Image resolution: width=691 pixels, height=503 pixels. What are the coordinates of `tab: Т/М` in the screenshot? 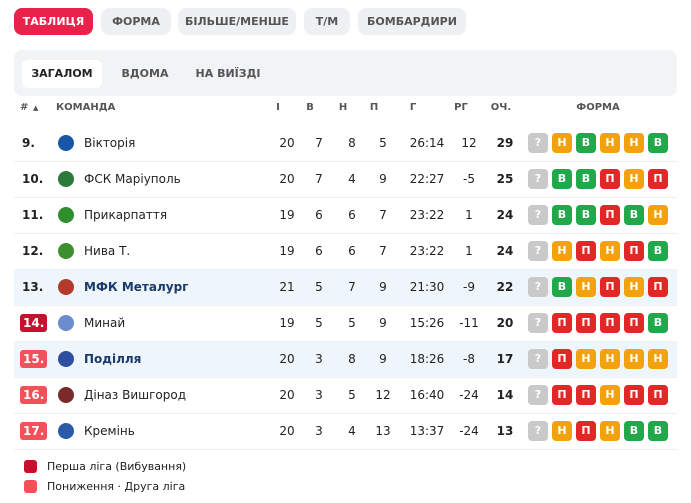 It's located at (327, 21).